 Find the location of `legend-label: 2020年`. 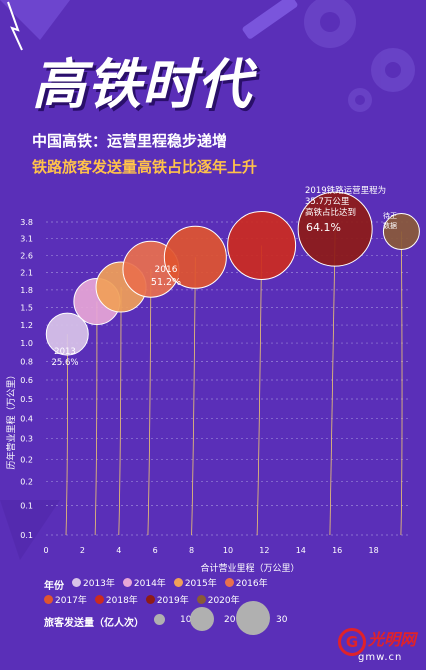

legend-label: 2020年 is located at coordinates (223, 601).